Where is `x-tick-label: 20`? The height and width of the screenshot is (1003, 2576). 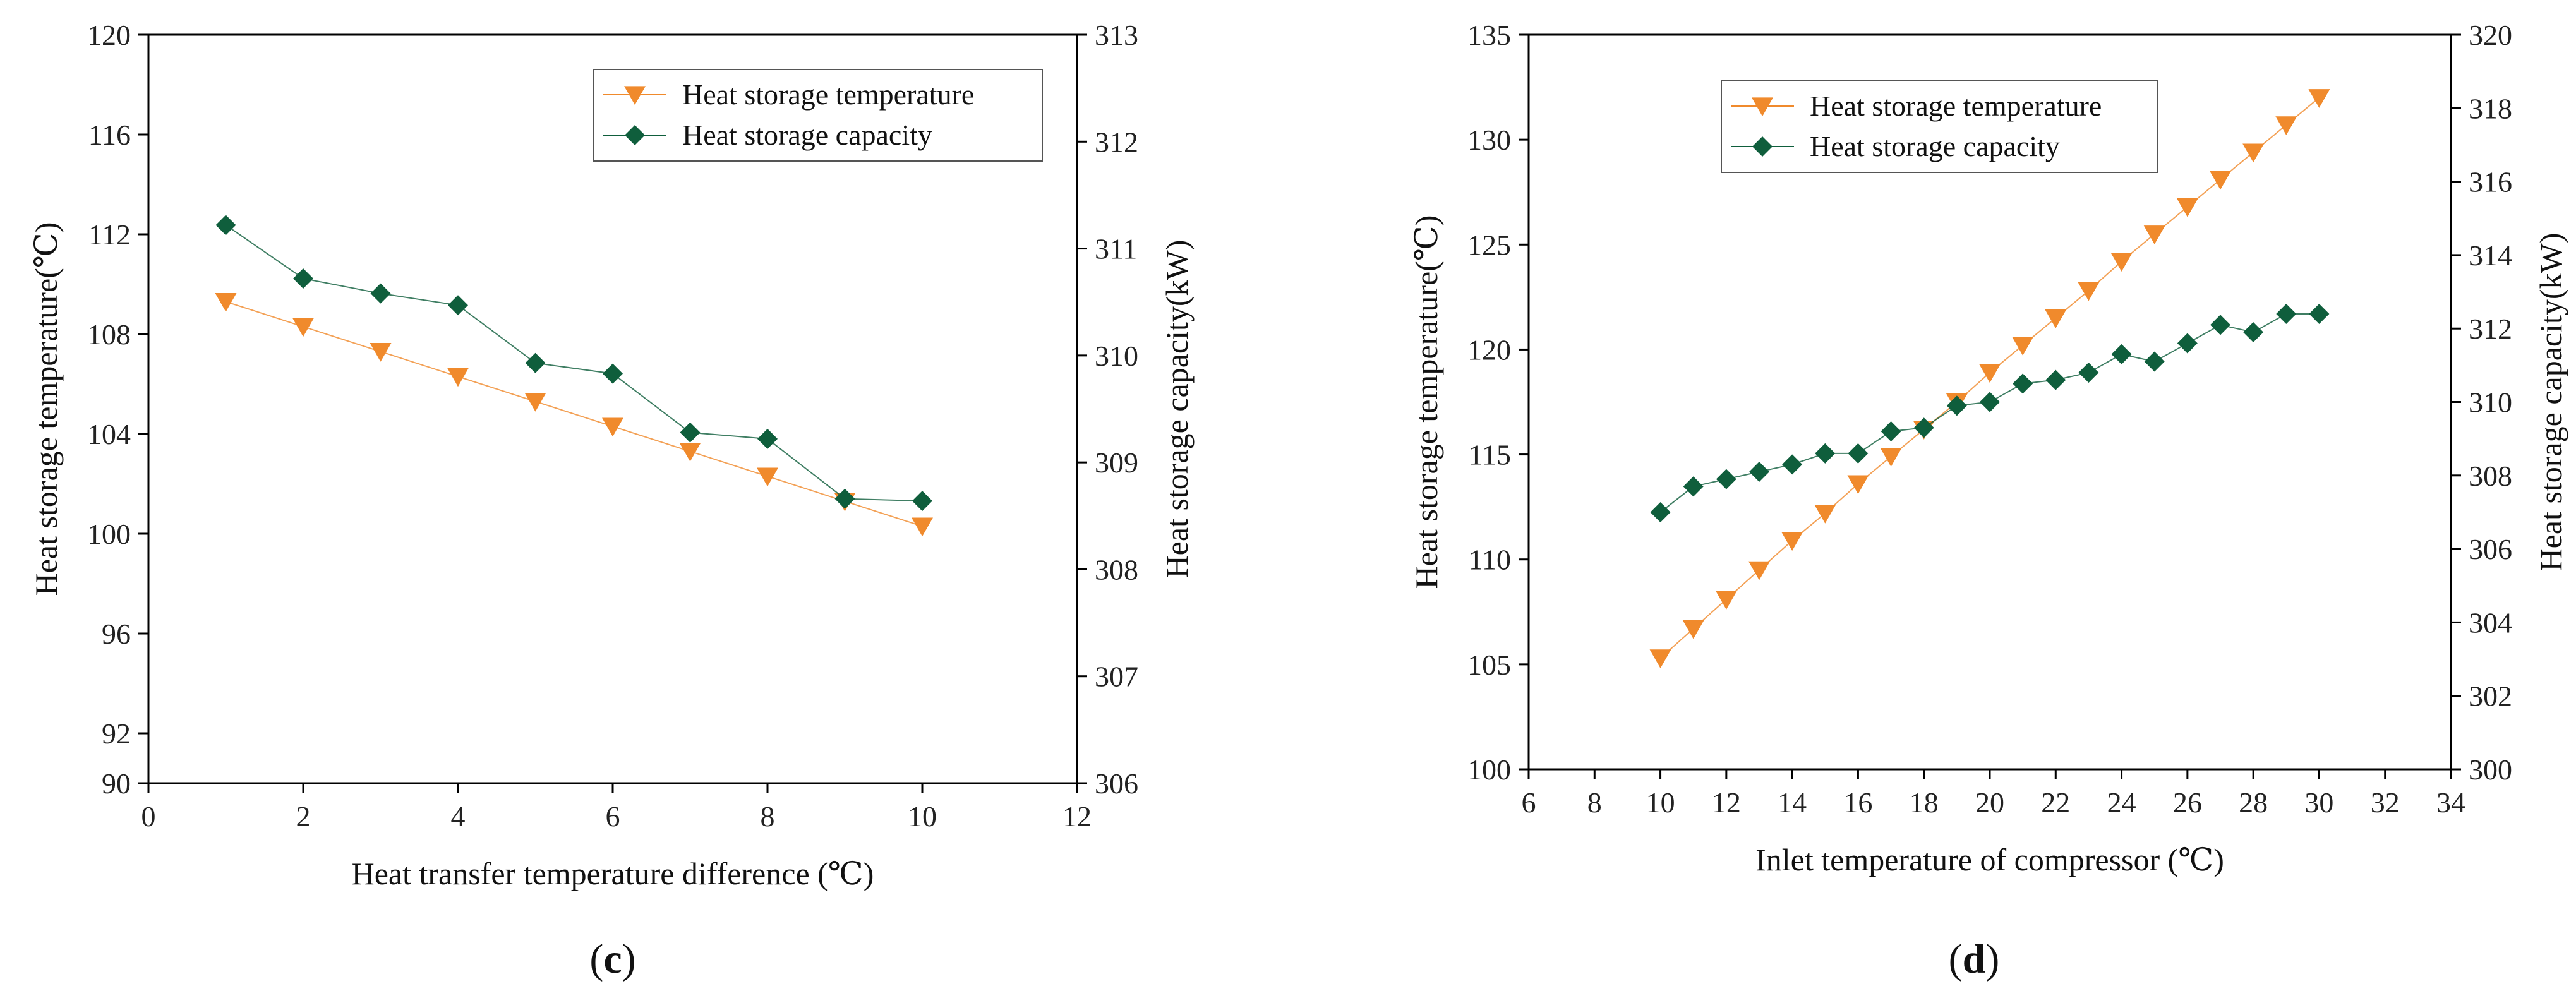 x-tick-label: 20 is located at coordinates (1989, 802).